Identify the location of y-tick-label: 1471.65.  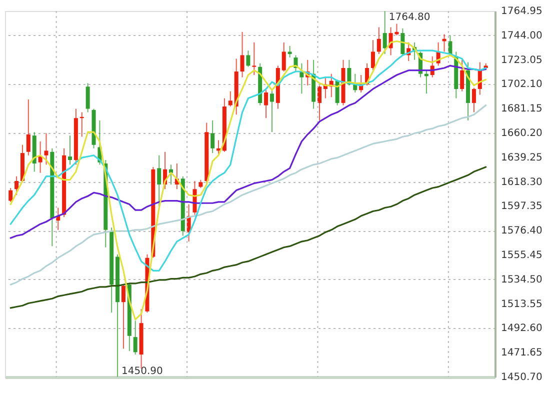
(521, 353).